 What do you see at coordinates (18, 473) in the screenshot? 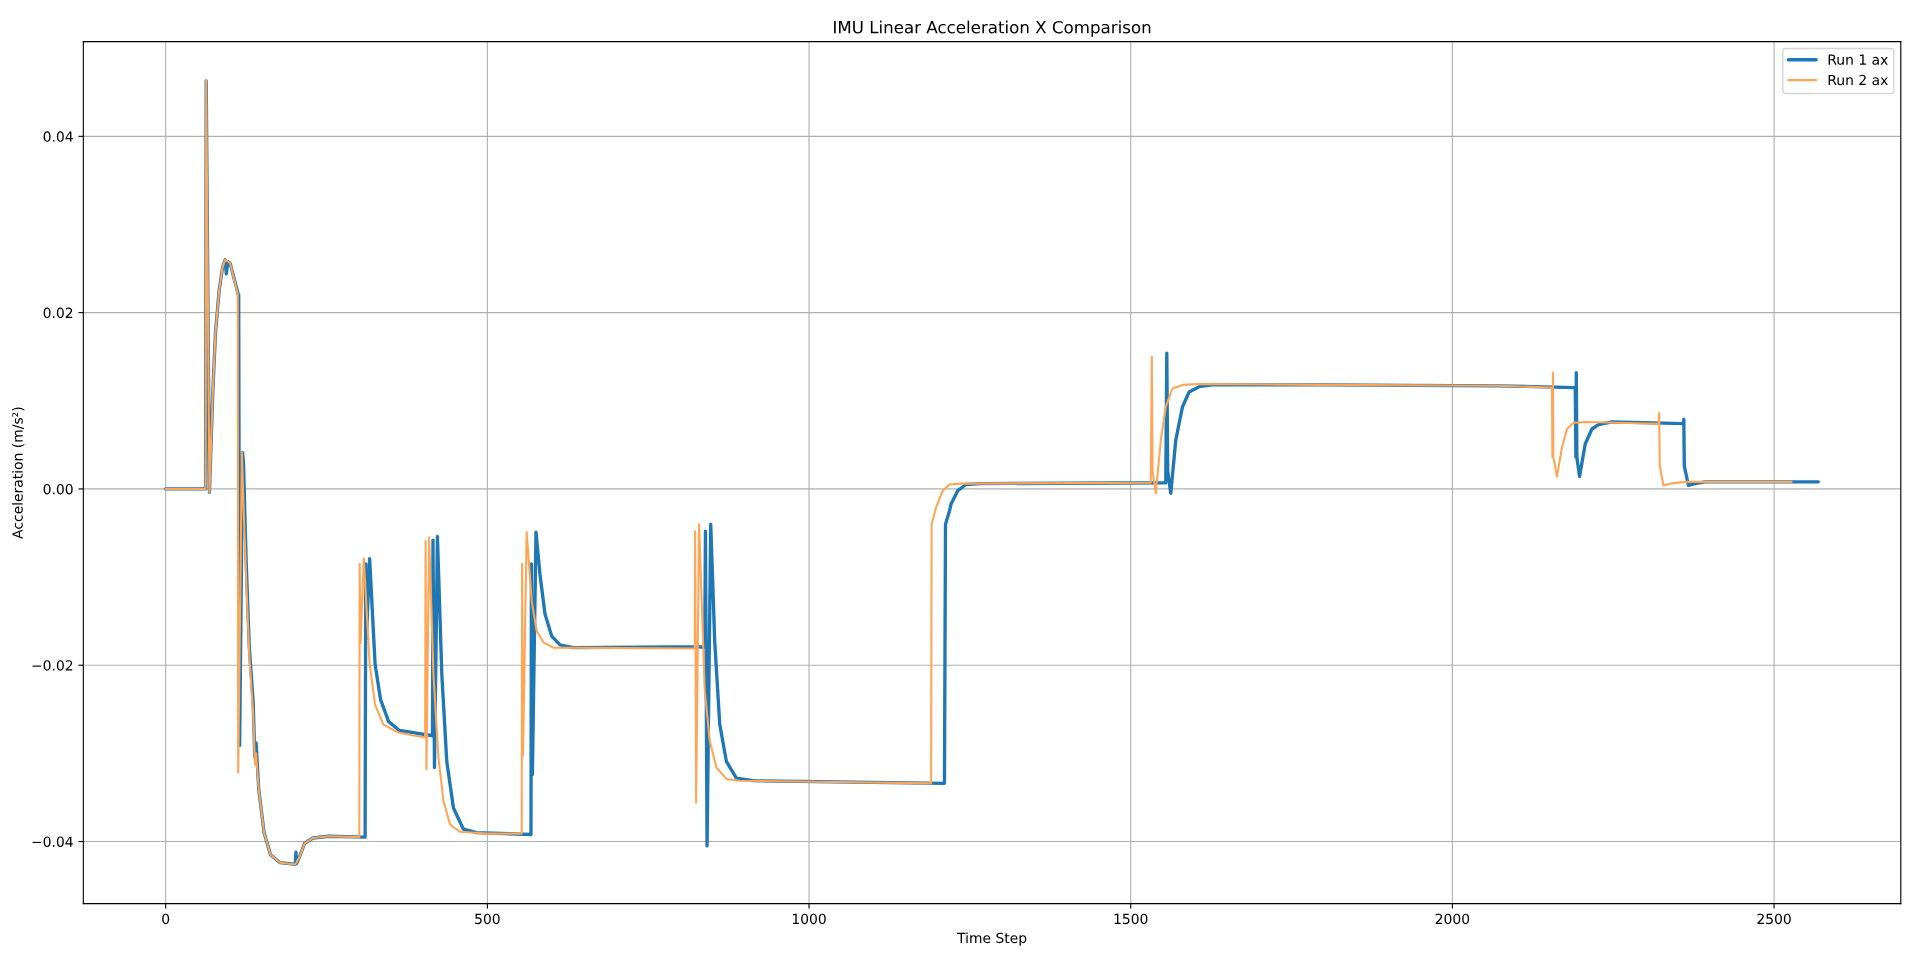
I see `y-axis-title: Acceleration (m/s²)` at bounding box center [18, 473].